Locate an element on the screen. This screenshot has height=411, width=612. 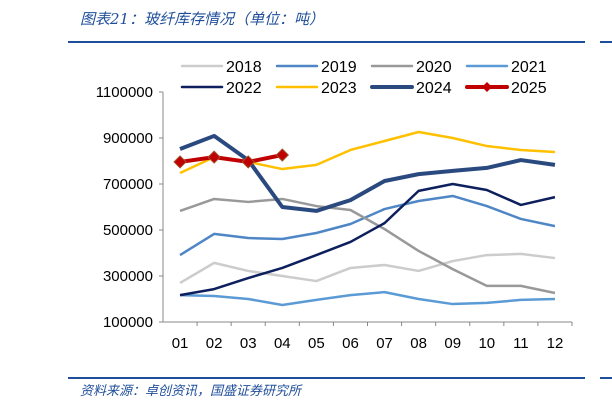
legend-marker-2025 is located at coordinates (487, 87).